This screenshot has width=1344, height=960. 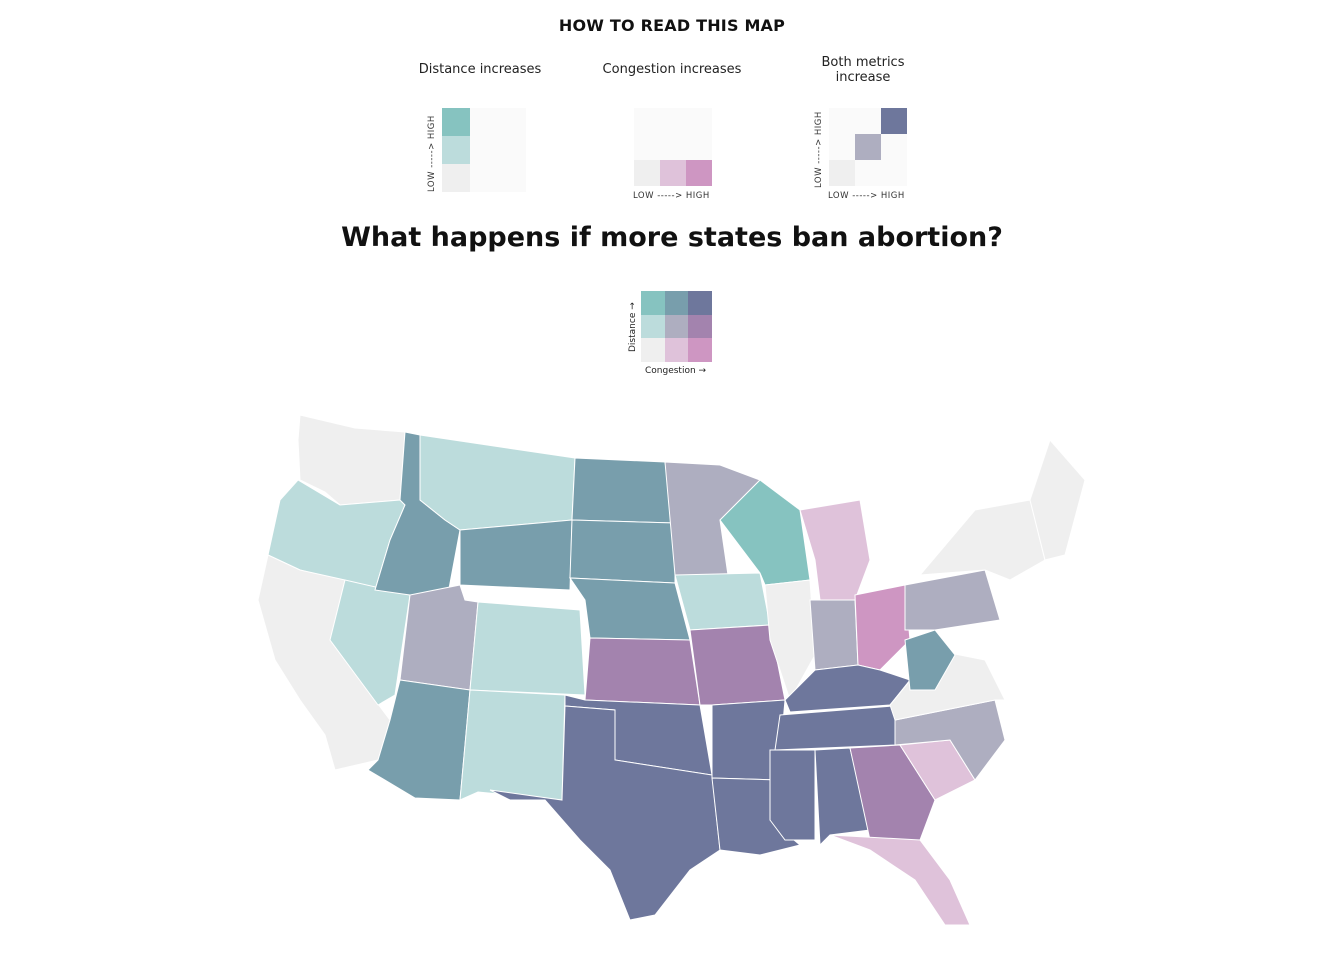 I want to click on example-congestion-grid, so click(x=673, y=147).